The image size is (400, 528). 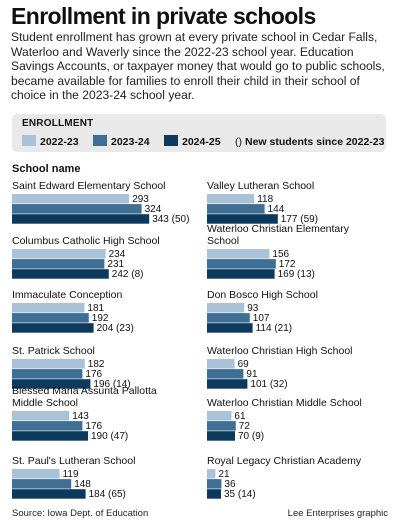 I want to click on bar-value-label: 343 (50), so click(x=170, y=219).